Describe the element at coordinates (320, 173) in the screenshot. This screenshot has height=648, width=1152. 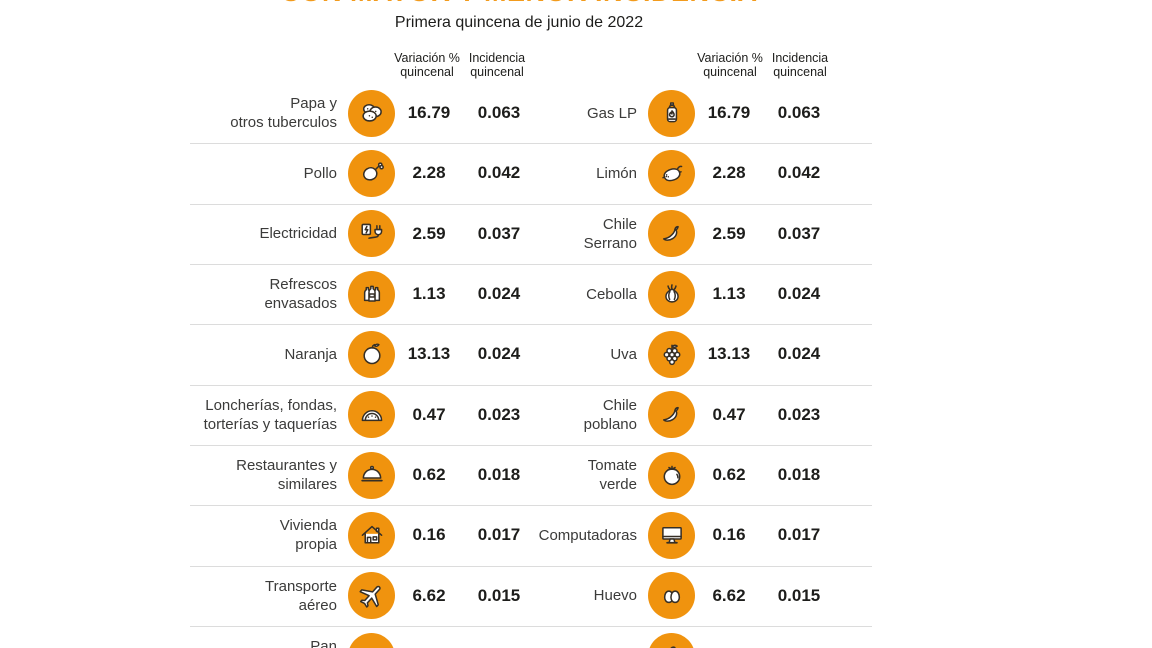
I see `item-label: Pollo` at that location.